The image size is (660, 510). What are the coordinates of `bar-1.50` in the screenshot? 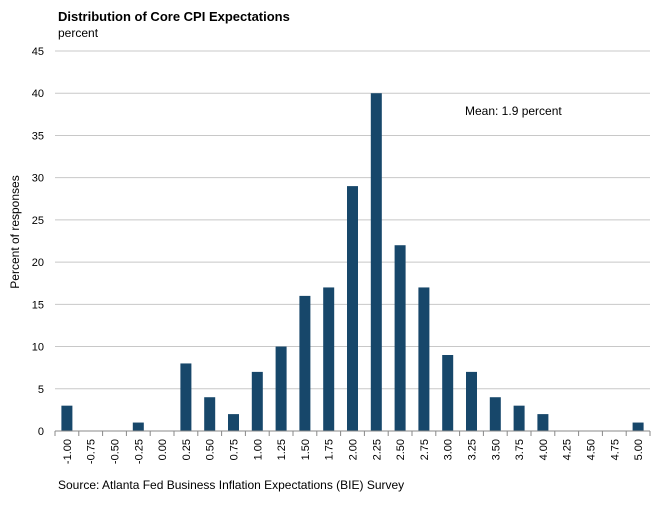 It's located at (305, 363).